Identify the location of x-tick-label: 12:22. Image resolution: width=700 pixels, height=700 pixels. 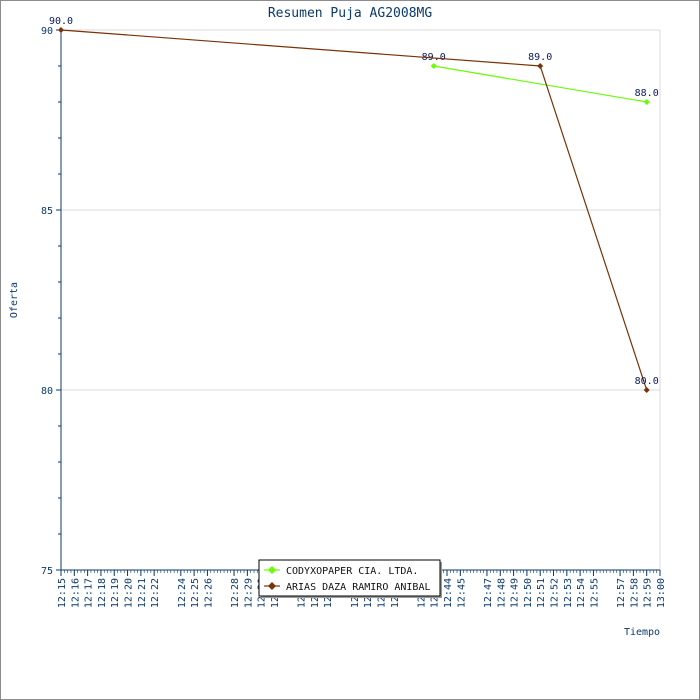
(155, 593).